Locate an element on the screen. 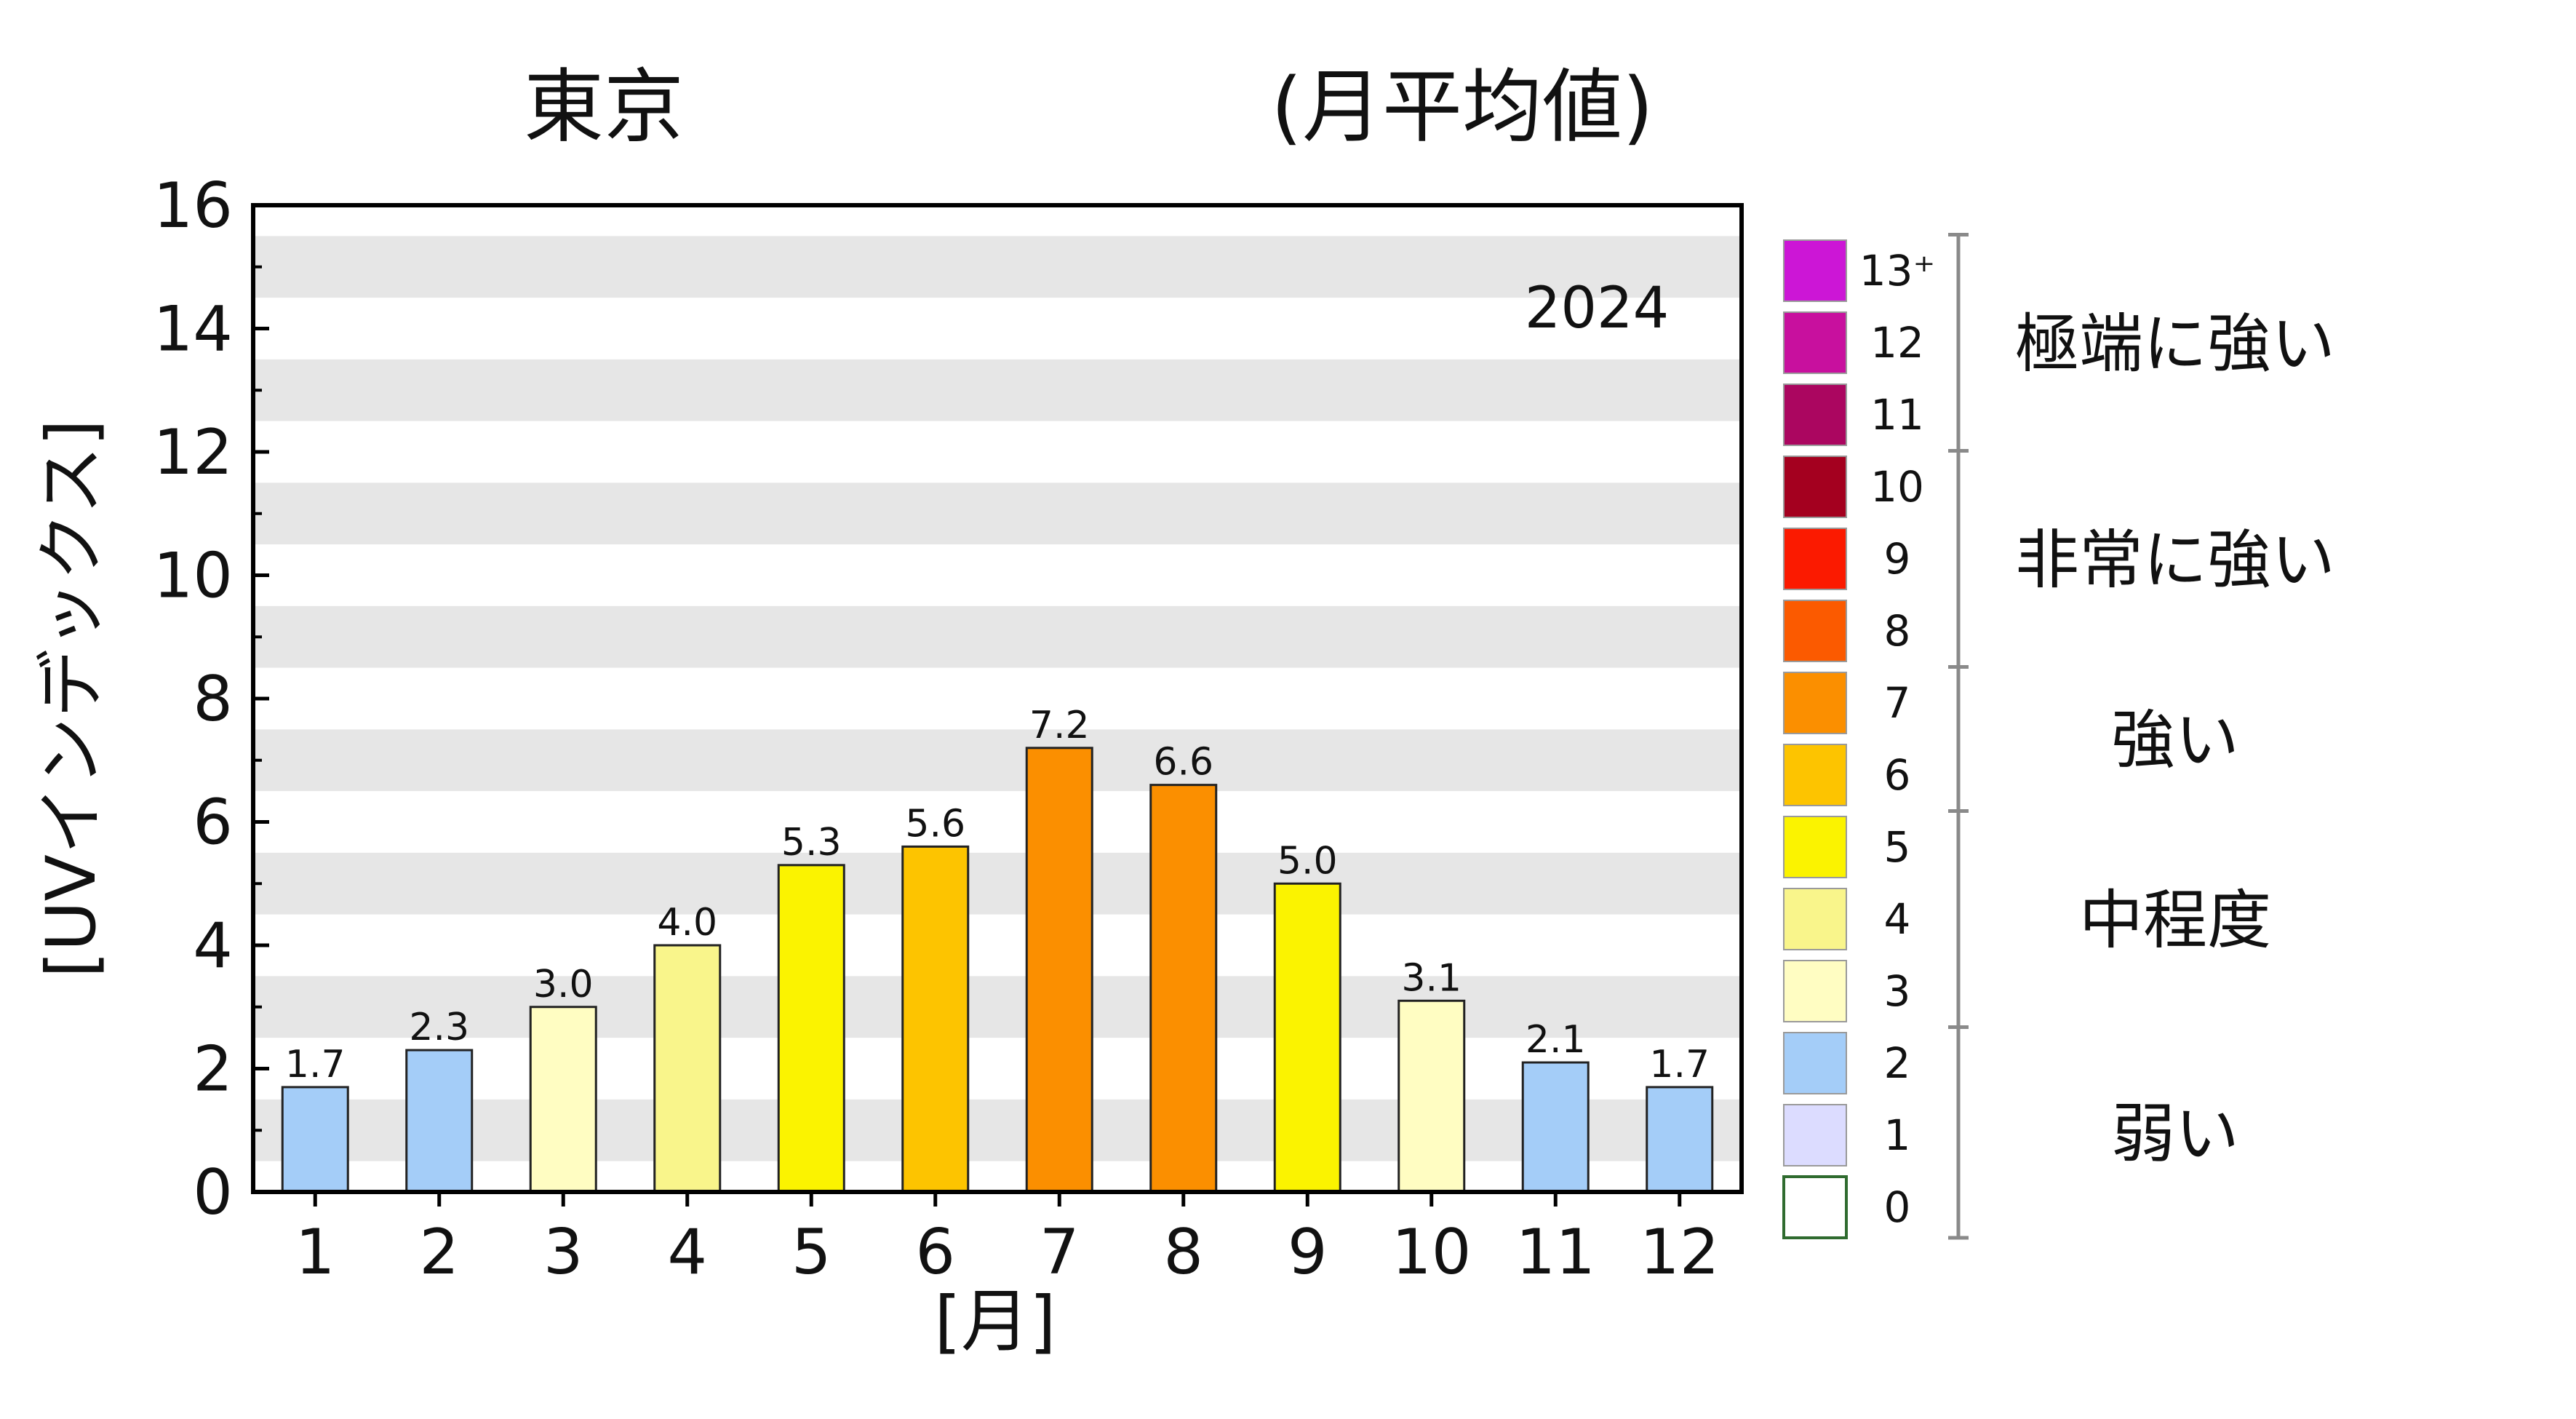 Image resolution: width=2576 pixels, height=1419 pixels. data-label-month-6: 5.6 is located at coordinates (935, 824).